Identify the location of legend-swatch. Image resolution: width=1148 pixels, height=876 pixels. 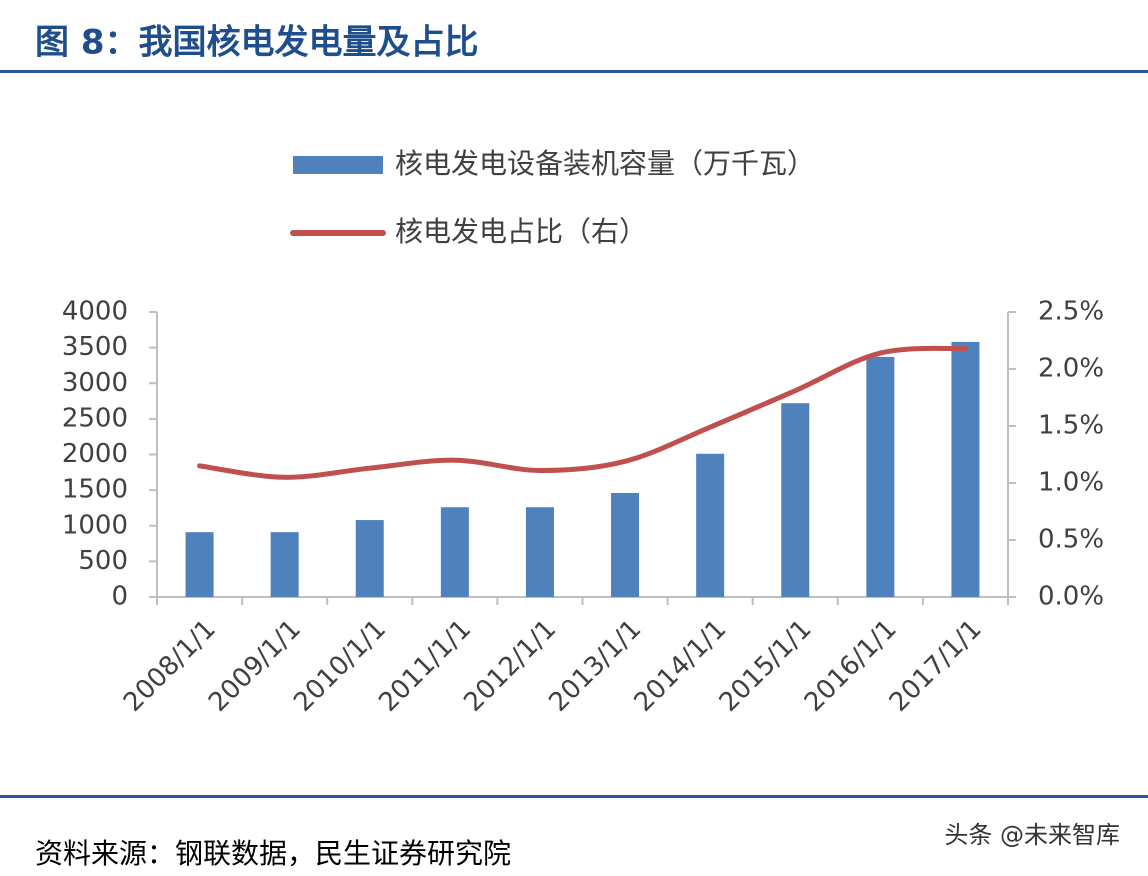
(338, 165).